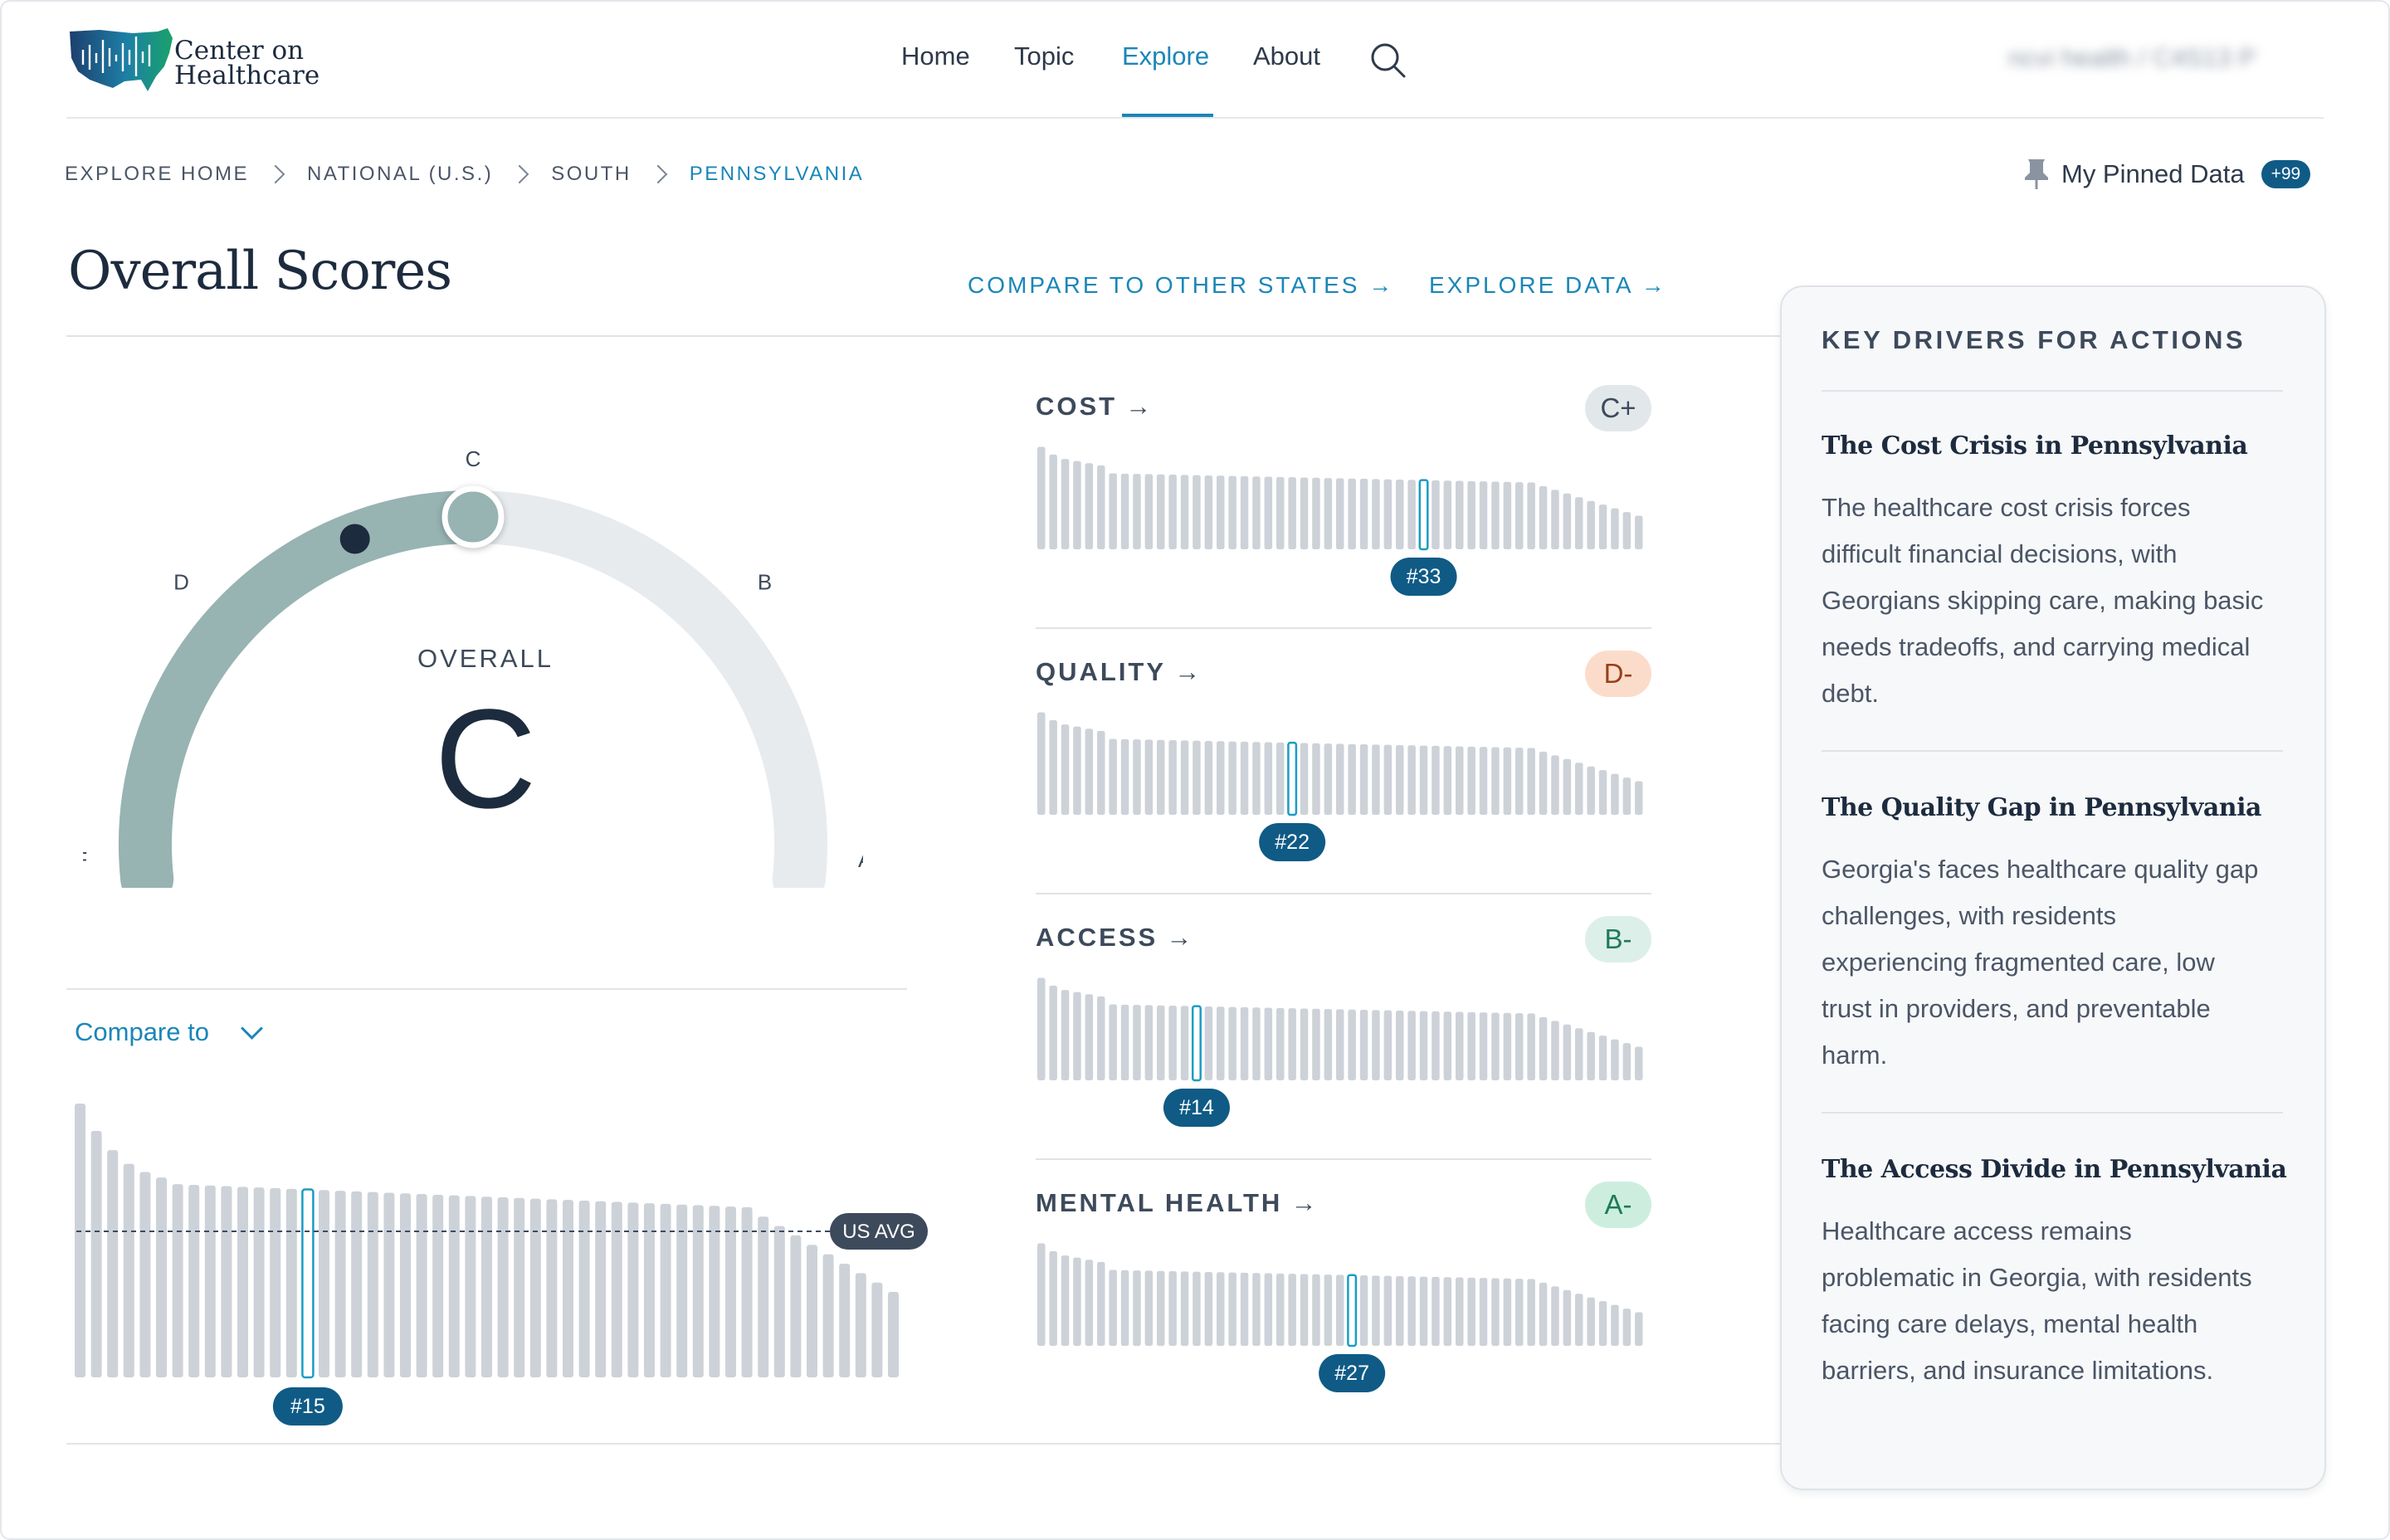 This screenshot has width=2390, height=1540. What do you see at coordinates (1388, 60) in the screenshot?
I see `search-icon` at bounding box center [1388, 60].